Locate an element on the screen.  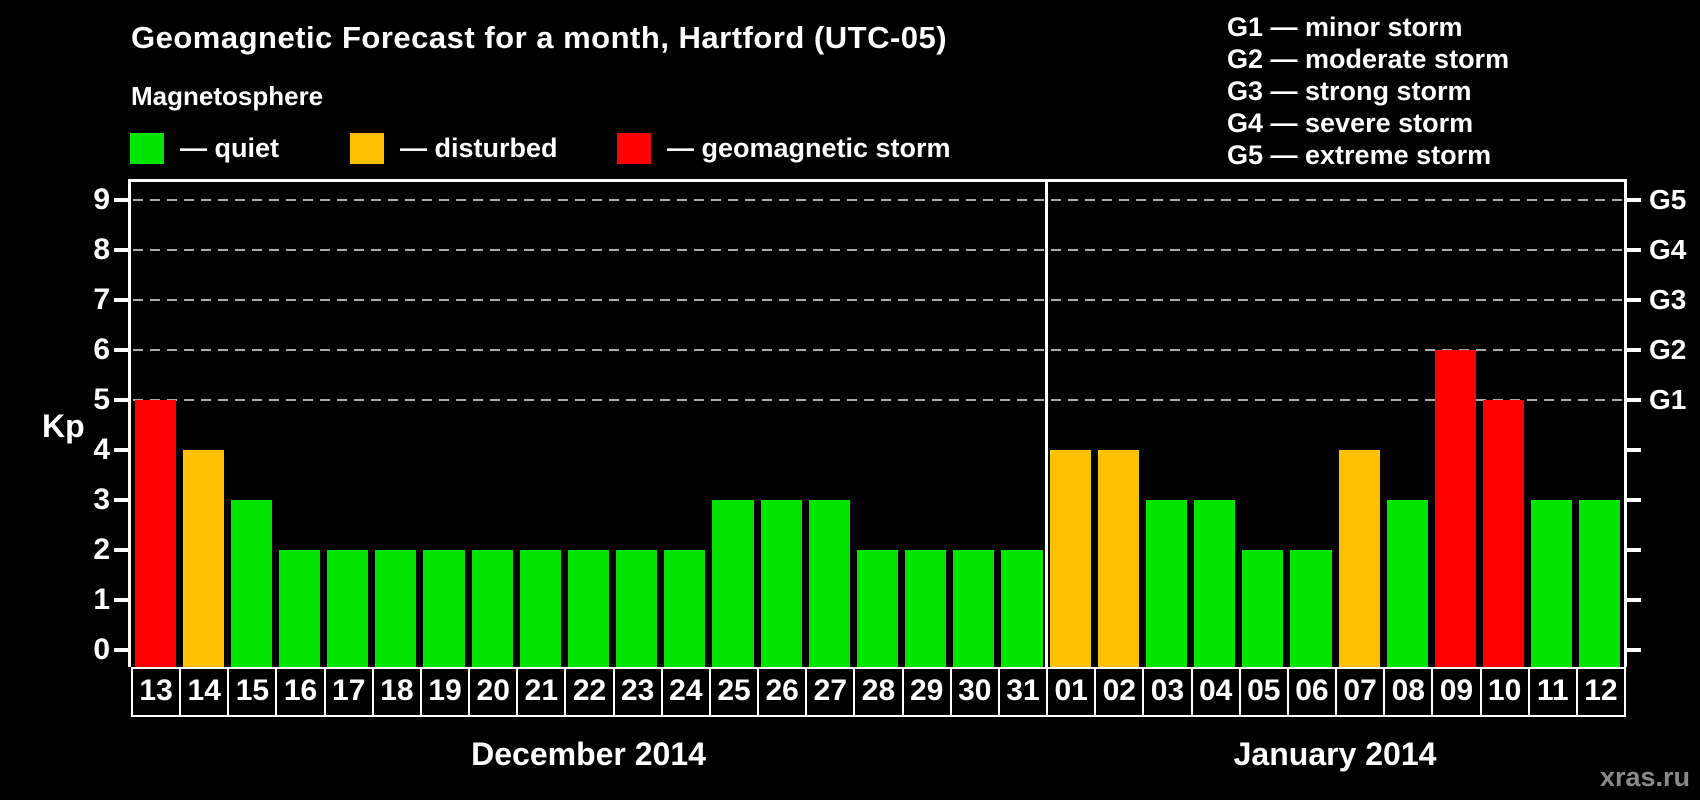
legend-item-storm: — geomagnetic storm is located at coordinates (784, 148).